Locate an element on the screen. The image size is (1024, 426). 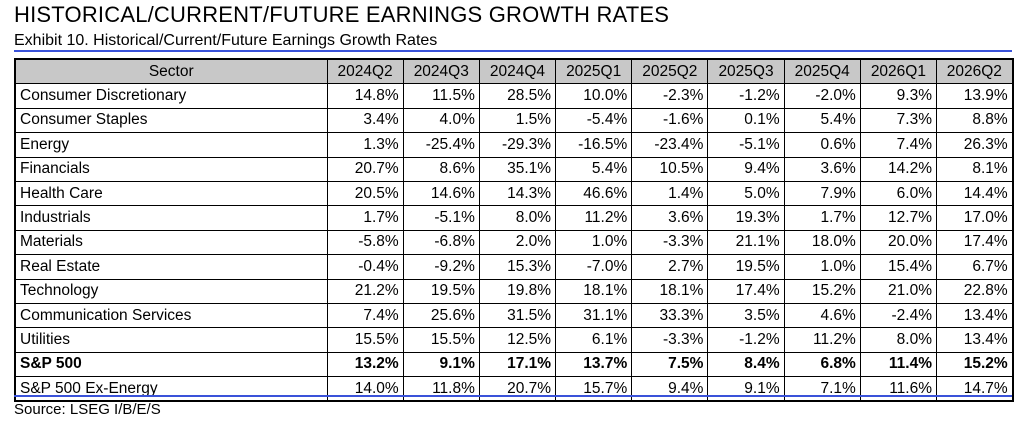
growth-rate-cell: 1.7% is located at coordinates (365, 218).